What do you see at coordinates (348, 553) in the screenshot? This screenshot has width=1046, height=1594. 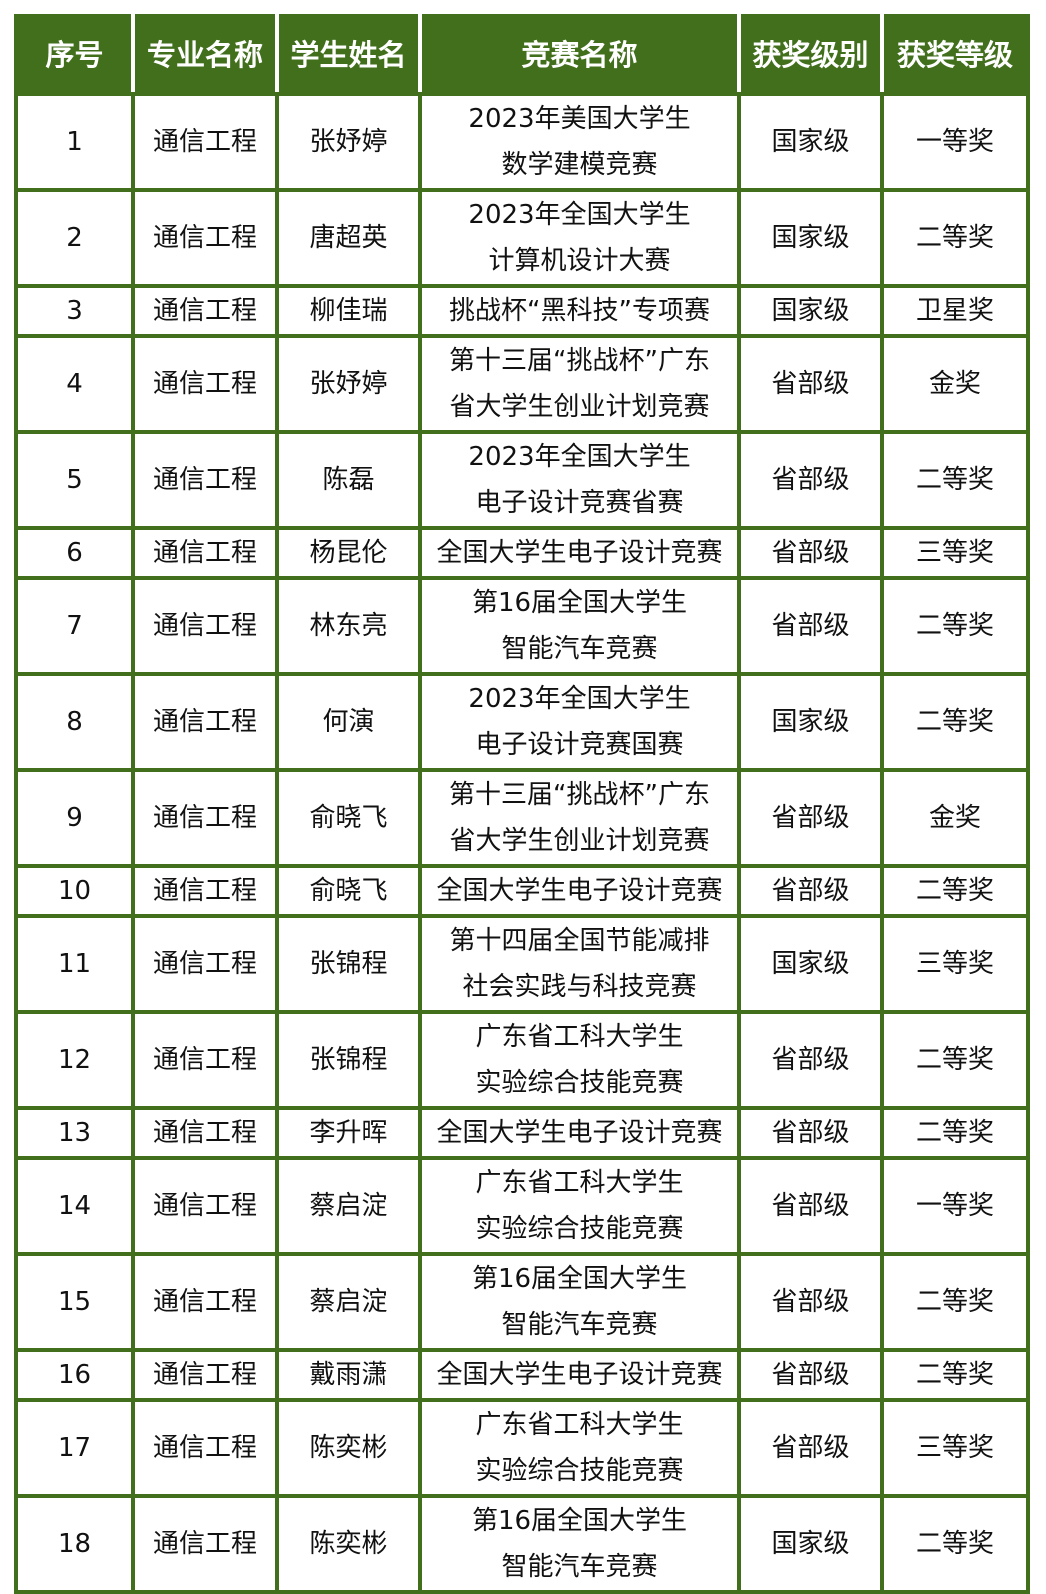 I see `cell-name: 杨昆伦` at bounding box center [348, 553].